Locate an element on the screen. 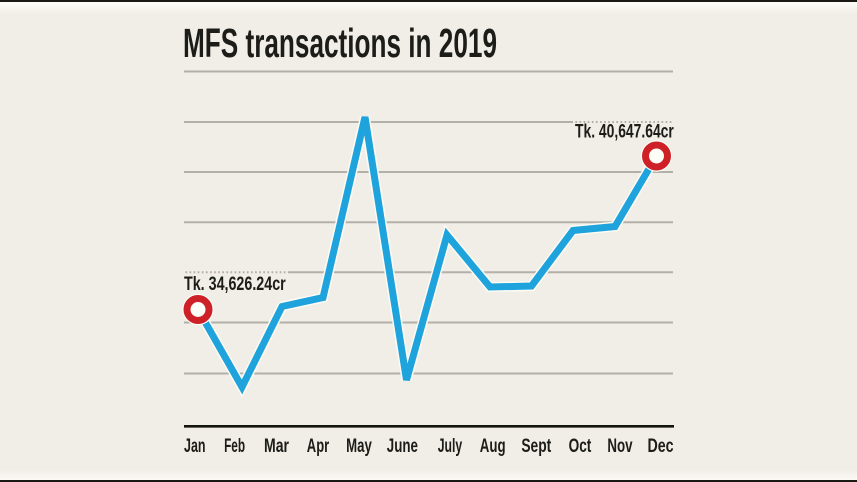  svg-text: Jan is located at coordinates (195, 446).